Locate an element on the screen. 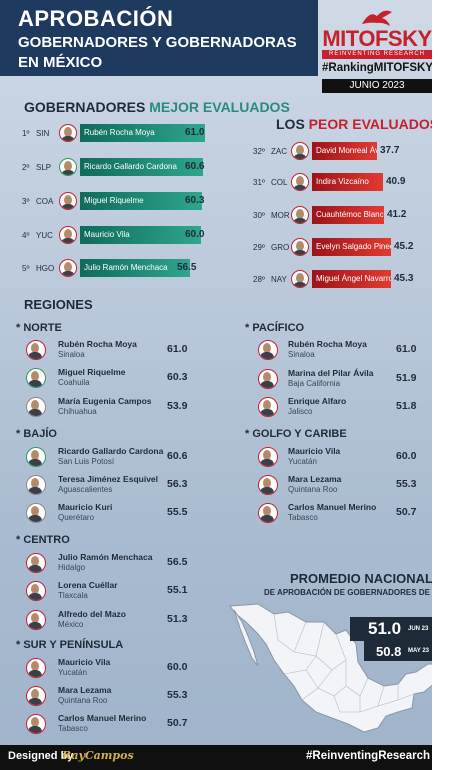 The height and width of the screenshot is (770, 474). title-line-2: GOBERNADORES Y GOBERNADORAS is located at coordinates (157, 42).